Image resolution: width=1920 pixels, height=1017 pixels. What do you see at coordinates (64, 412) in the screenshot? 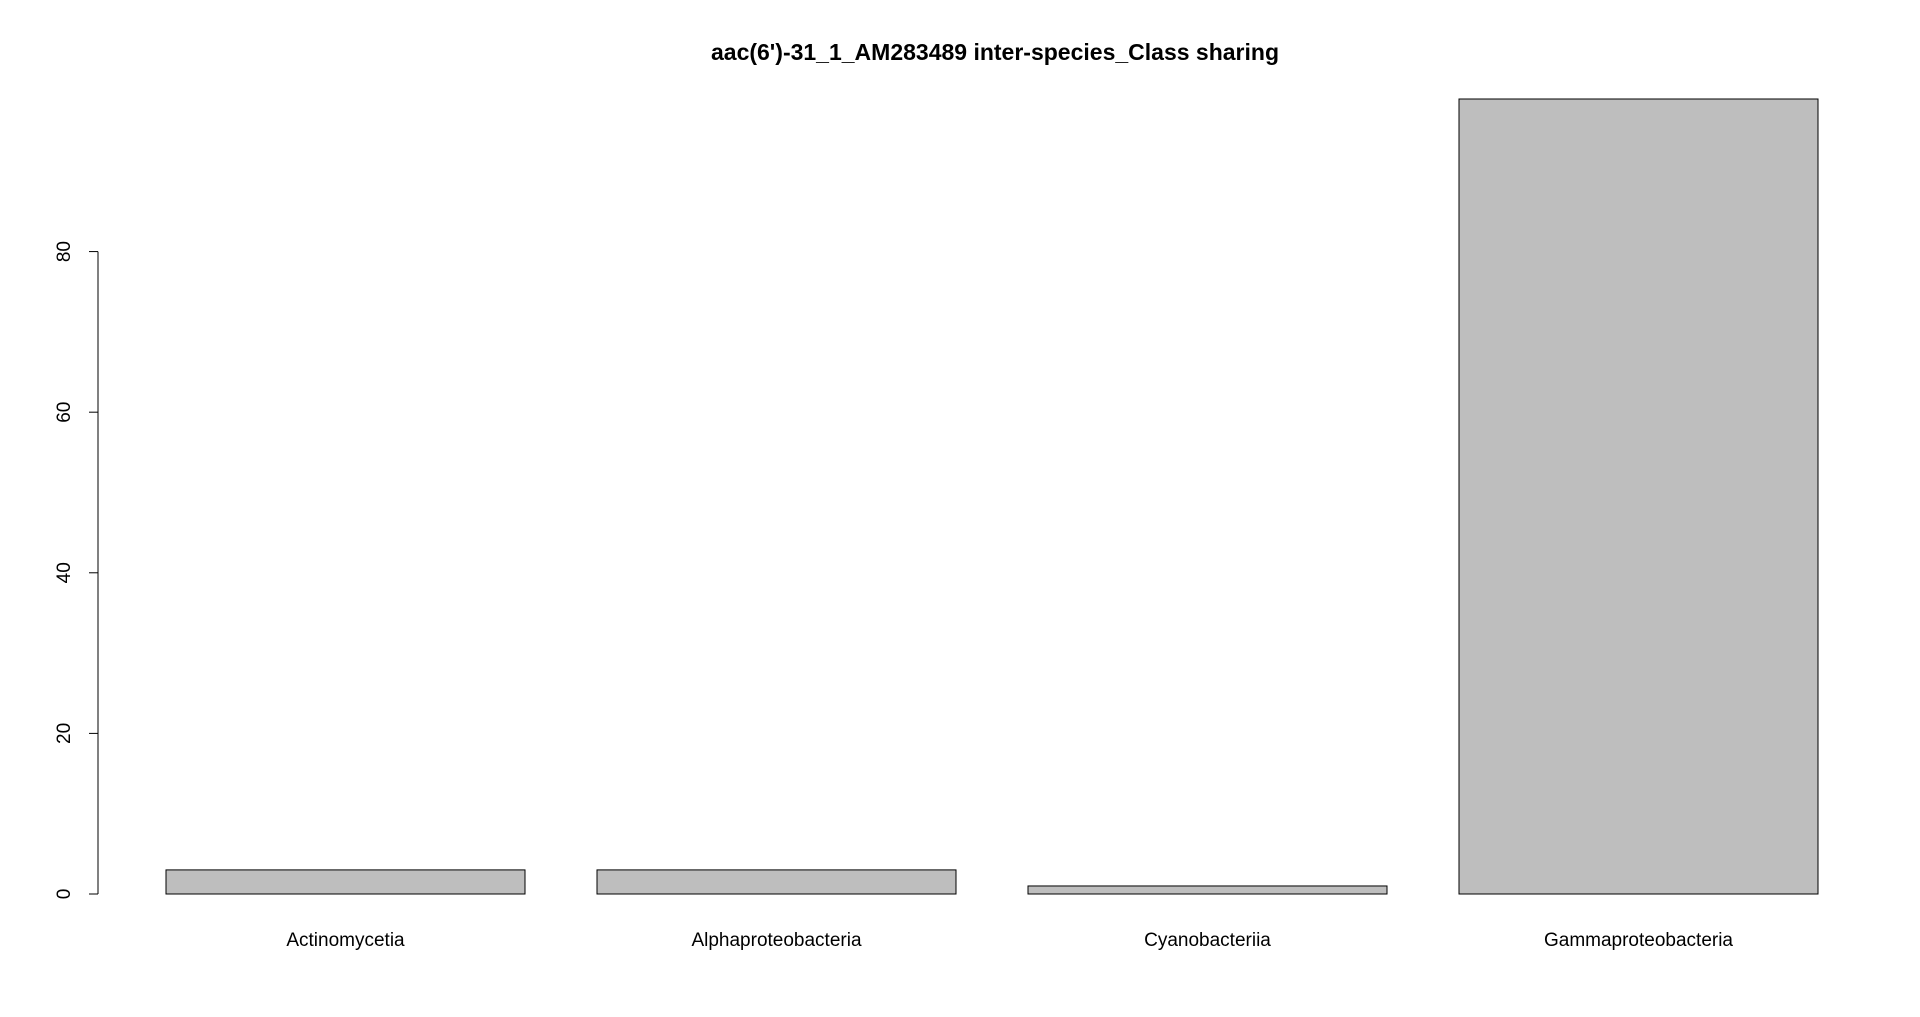
I see `y-tick-label: 60` at bounding box center [64, 412].